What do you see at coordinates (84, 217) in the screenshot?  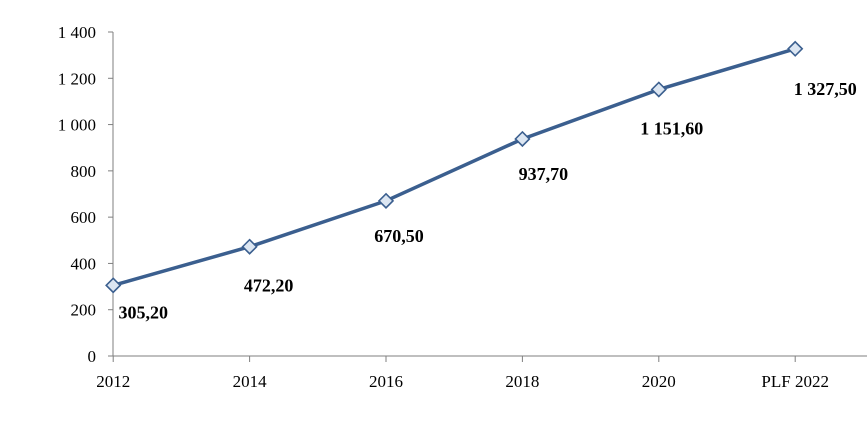 I see `y-tick-label: 600` at bounding box center [84, 217].